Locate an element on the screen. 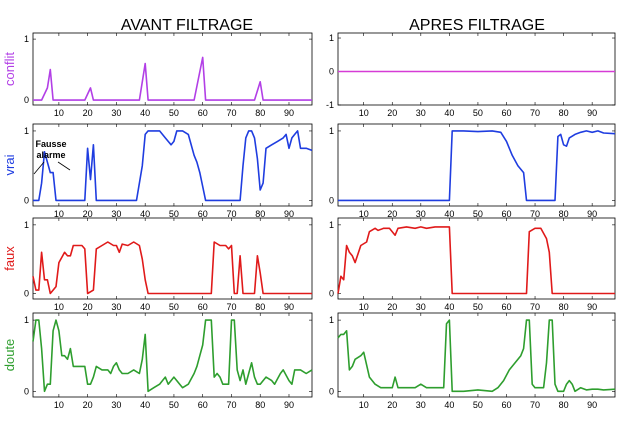 The image size is (627, 428). panel-left-3: 10 20 30 40 50 60 70 80 90 0 1 doute is located at coordinates (157, 361).